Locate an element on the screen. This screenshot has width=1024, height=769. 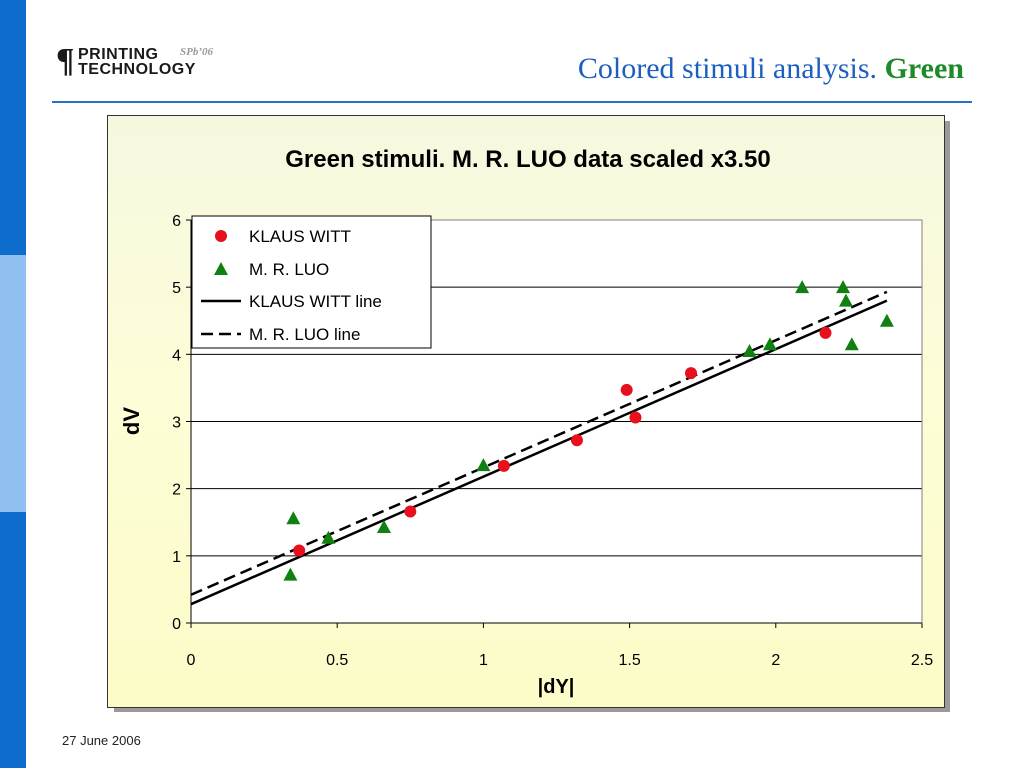
slide-title: Colored stimuli analysis. Green is located at coordinates (771, 69).